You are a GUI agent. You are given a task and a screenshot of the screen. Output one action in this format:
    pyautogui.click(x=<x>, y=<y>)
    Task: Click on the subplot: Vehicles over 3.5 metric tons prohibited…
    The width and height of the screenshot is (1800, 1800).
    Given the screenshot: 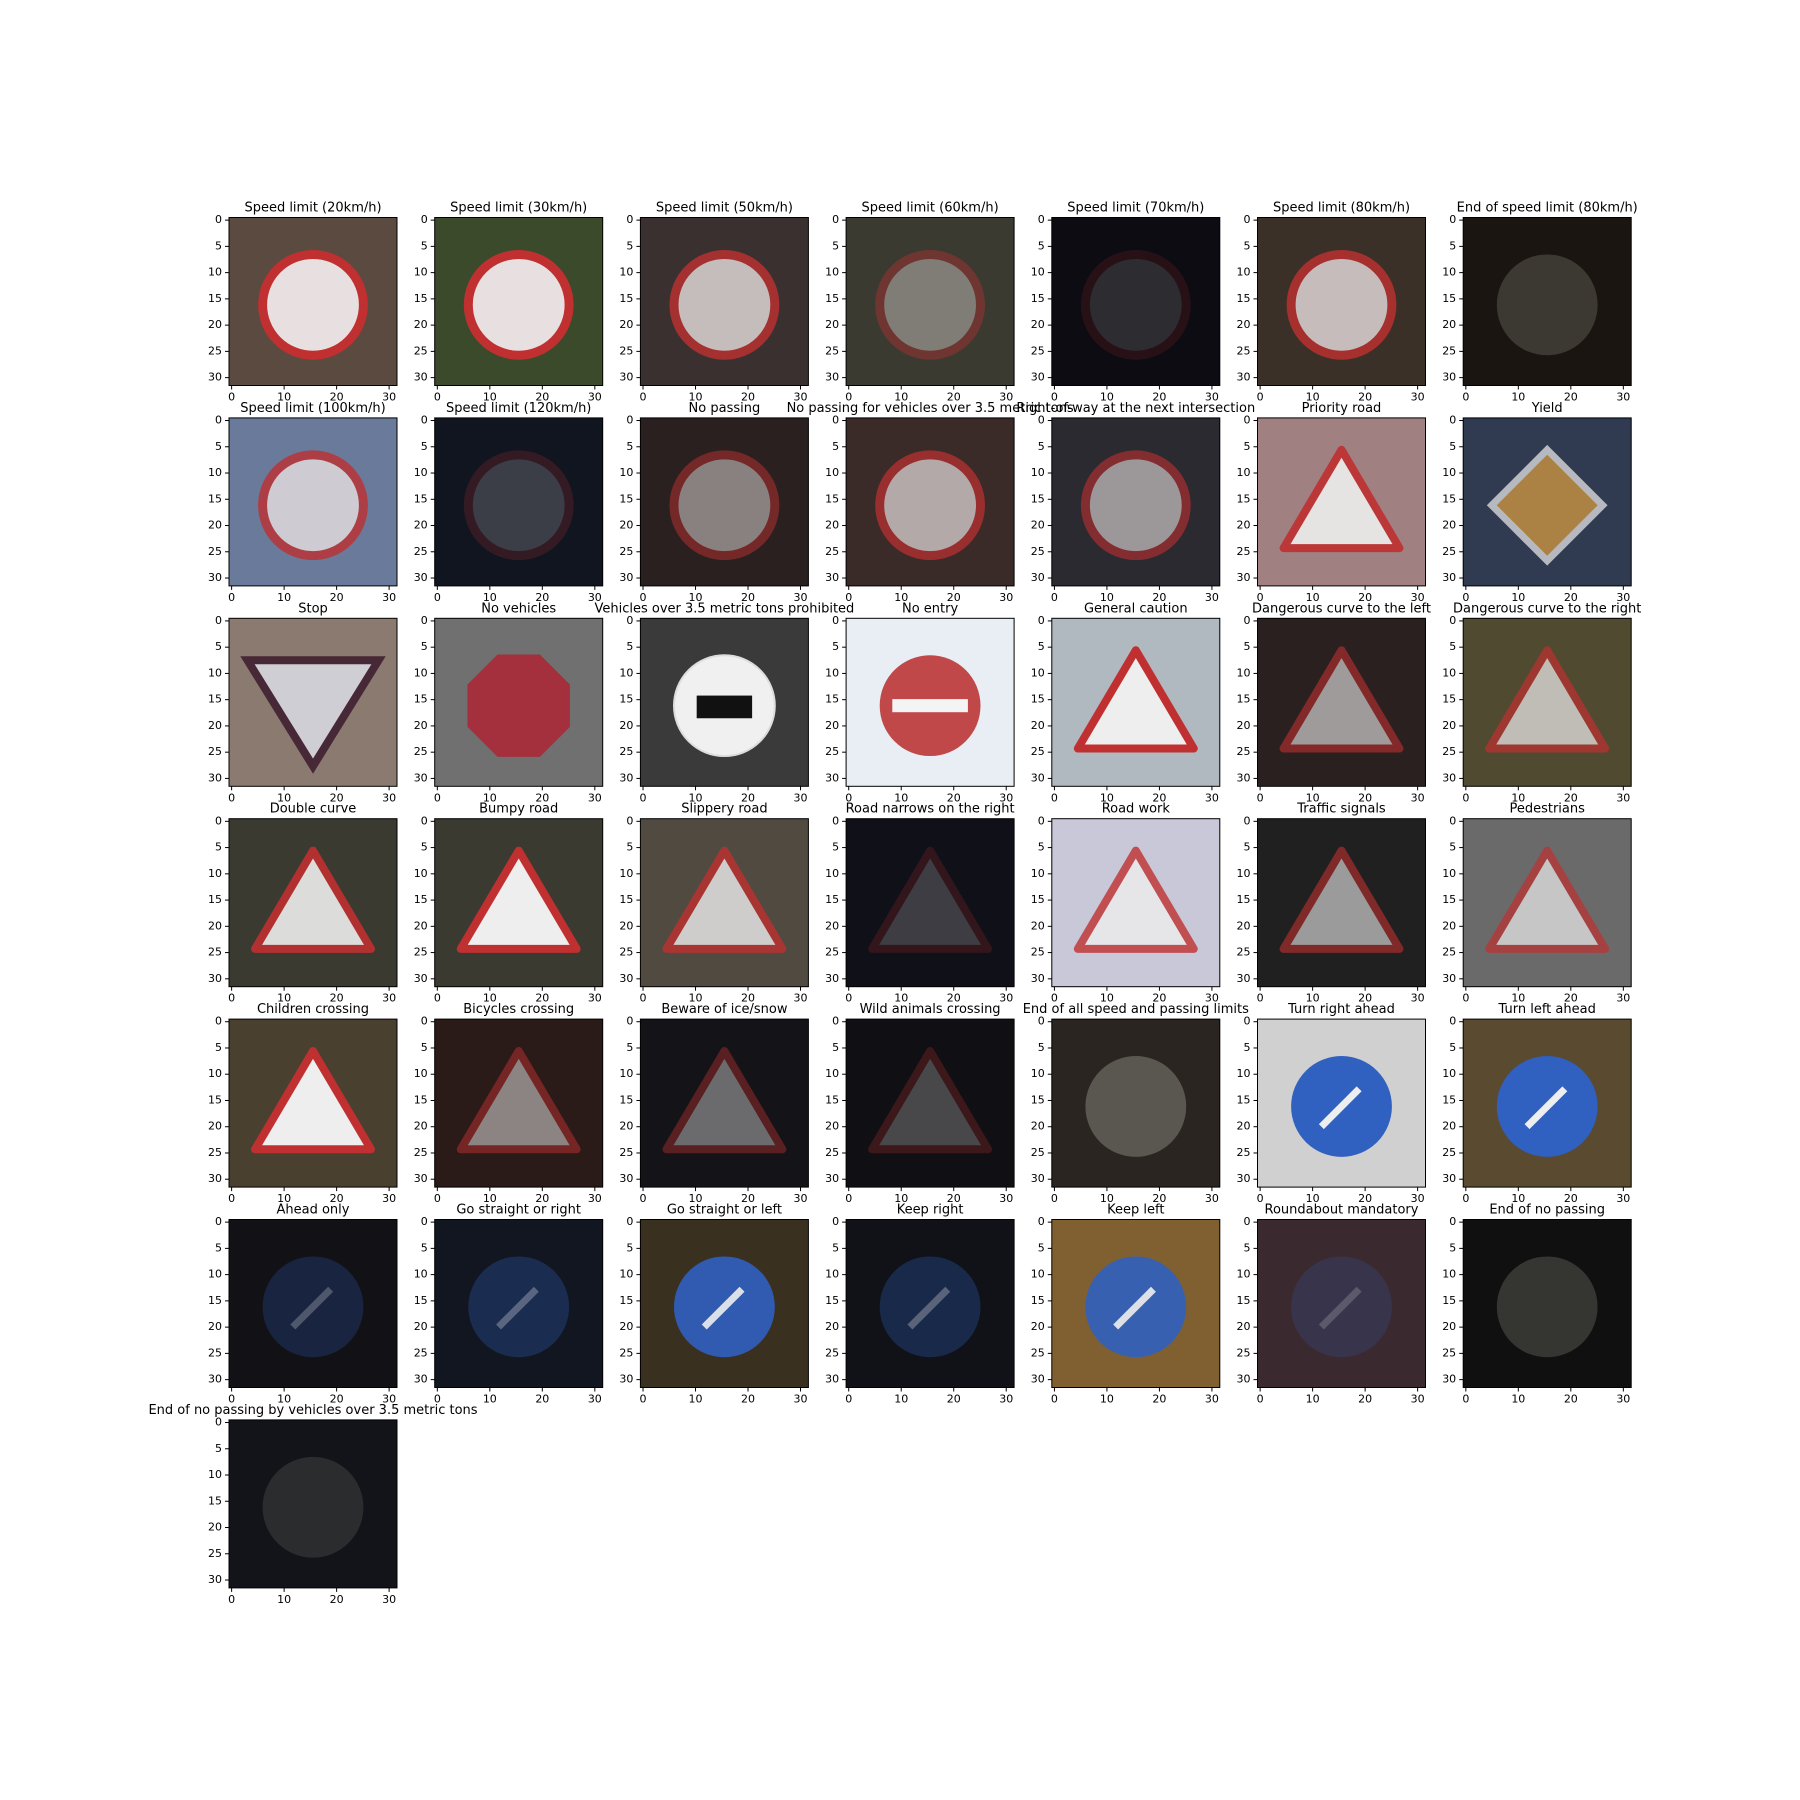 What is the action you would take?
    pyautogui.click(x=724, y=702)
    